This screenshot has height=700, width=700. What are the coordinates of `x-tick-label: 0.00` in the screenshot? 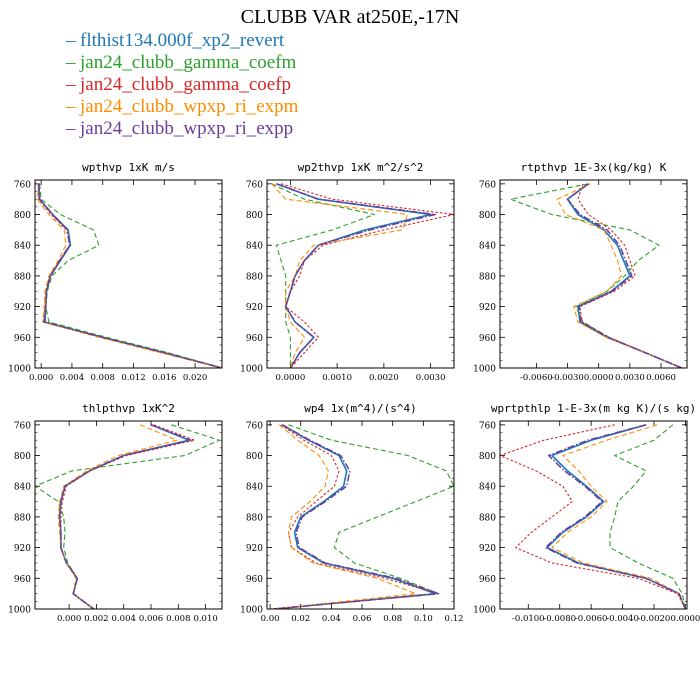 It's located at (270, 619).